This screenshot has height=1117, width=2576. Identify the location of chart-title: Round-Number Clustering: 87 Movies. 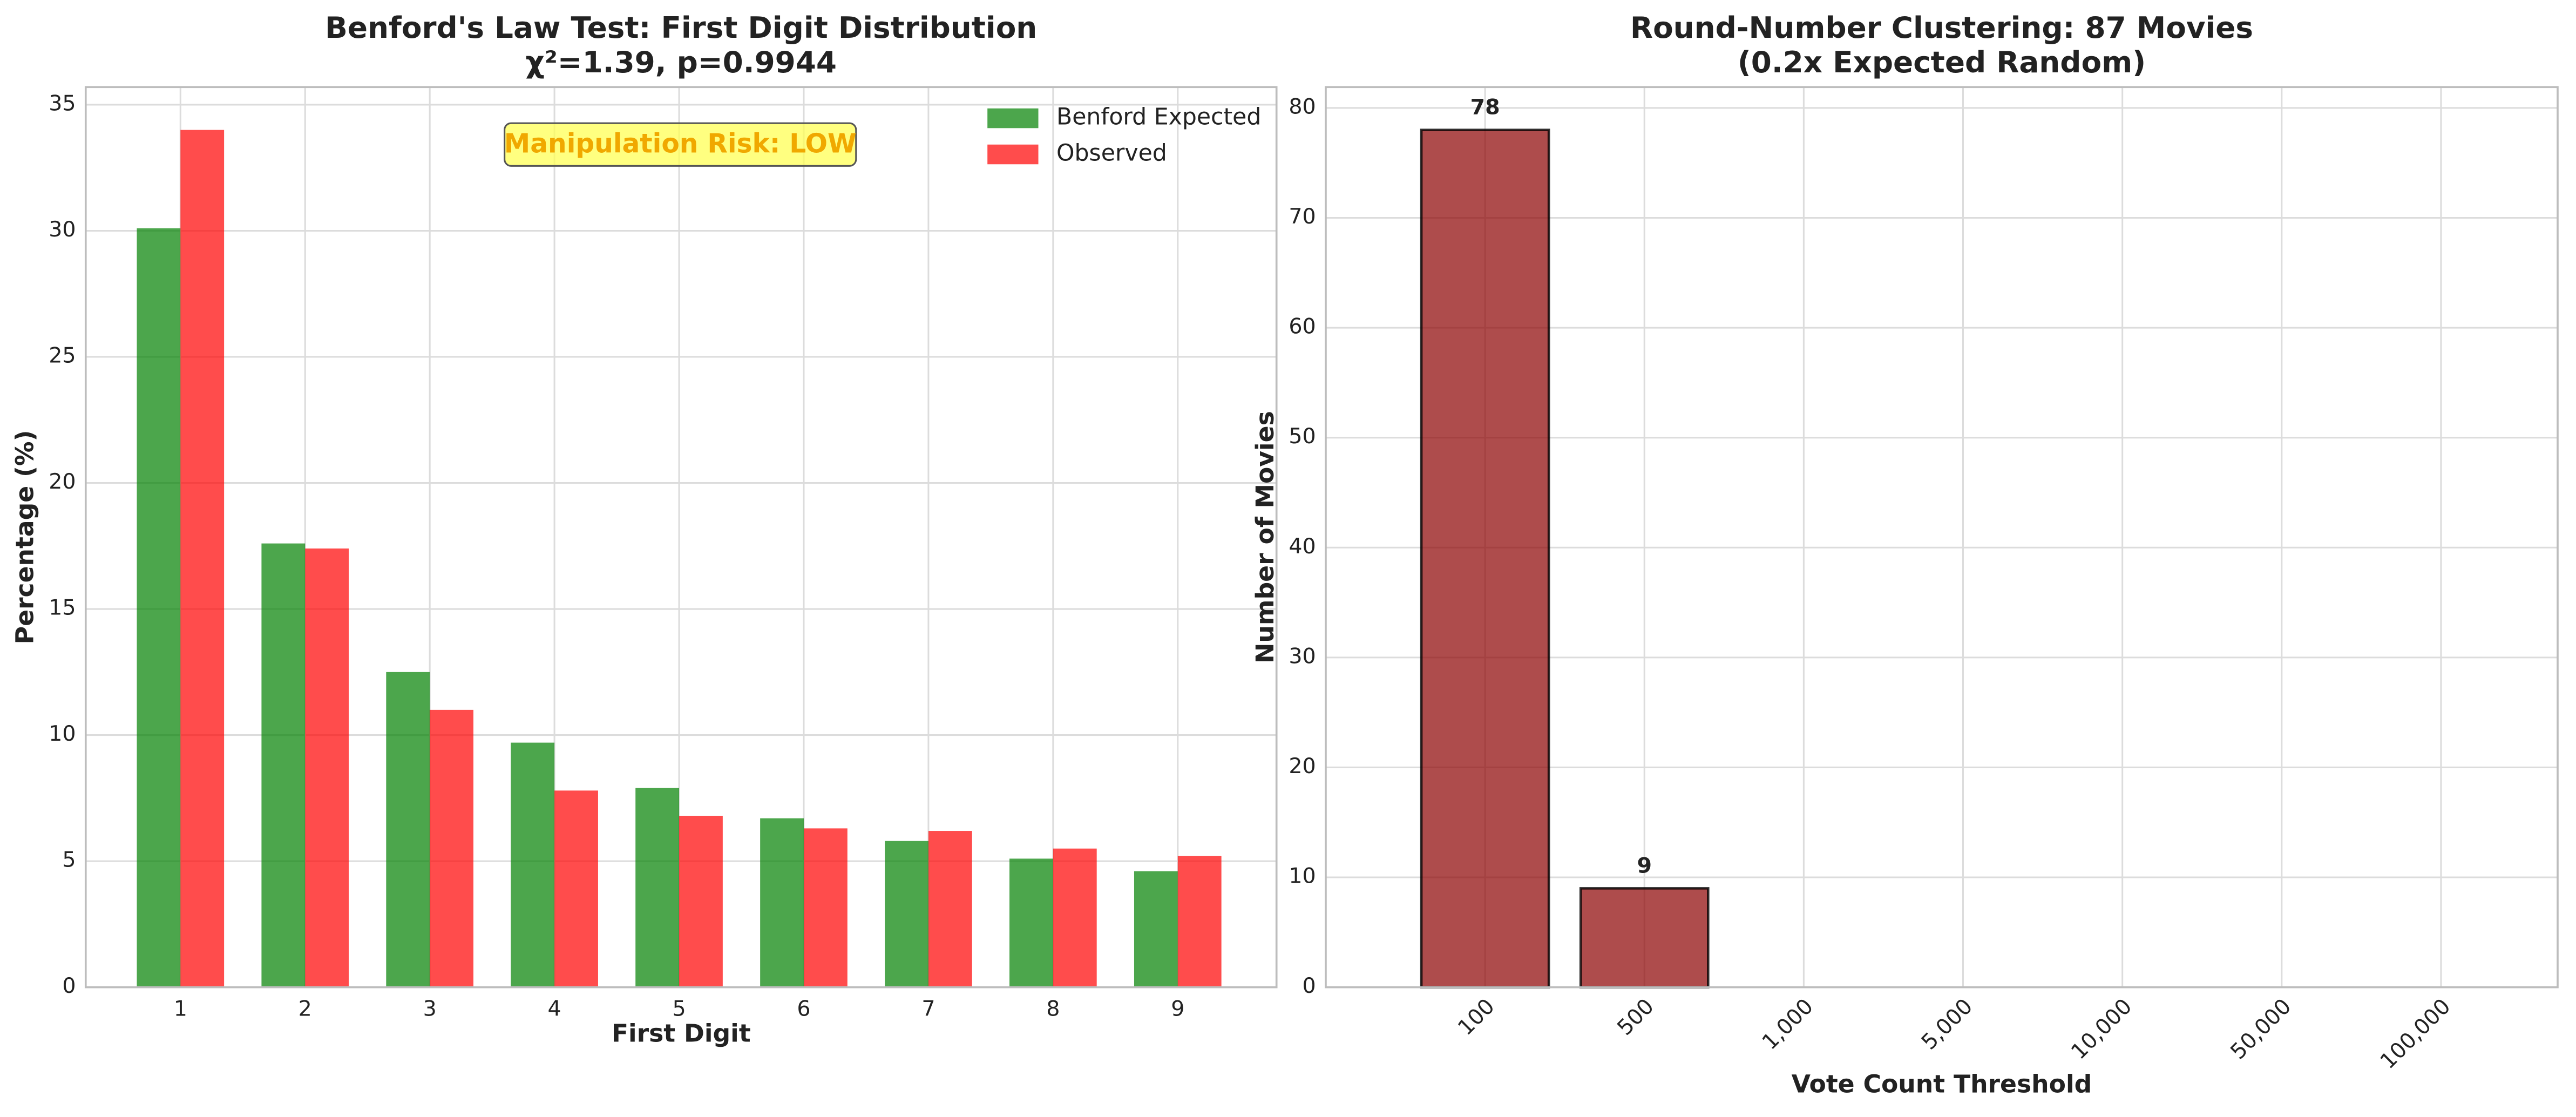
(1942, 27).